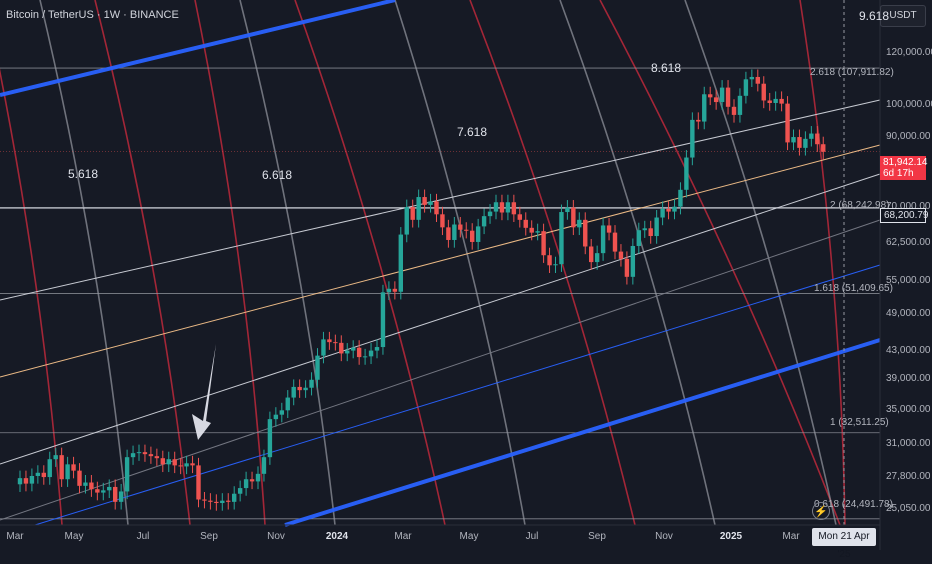  What do you see at coordinates (874, 16) in the screenshot?
I see `cycle-label-9618: 9.618` at bounding box center [874, 16].